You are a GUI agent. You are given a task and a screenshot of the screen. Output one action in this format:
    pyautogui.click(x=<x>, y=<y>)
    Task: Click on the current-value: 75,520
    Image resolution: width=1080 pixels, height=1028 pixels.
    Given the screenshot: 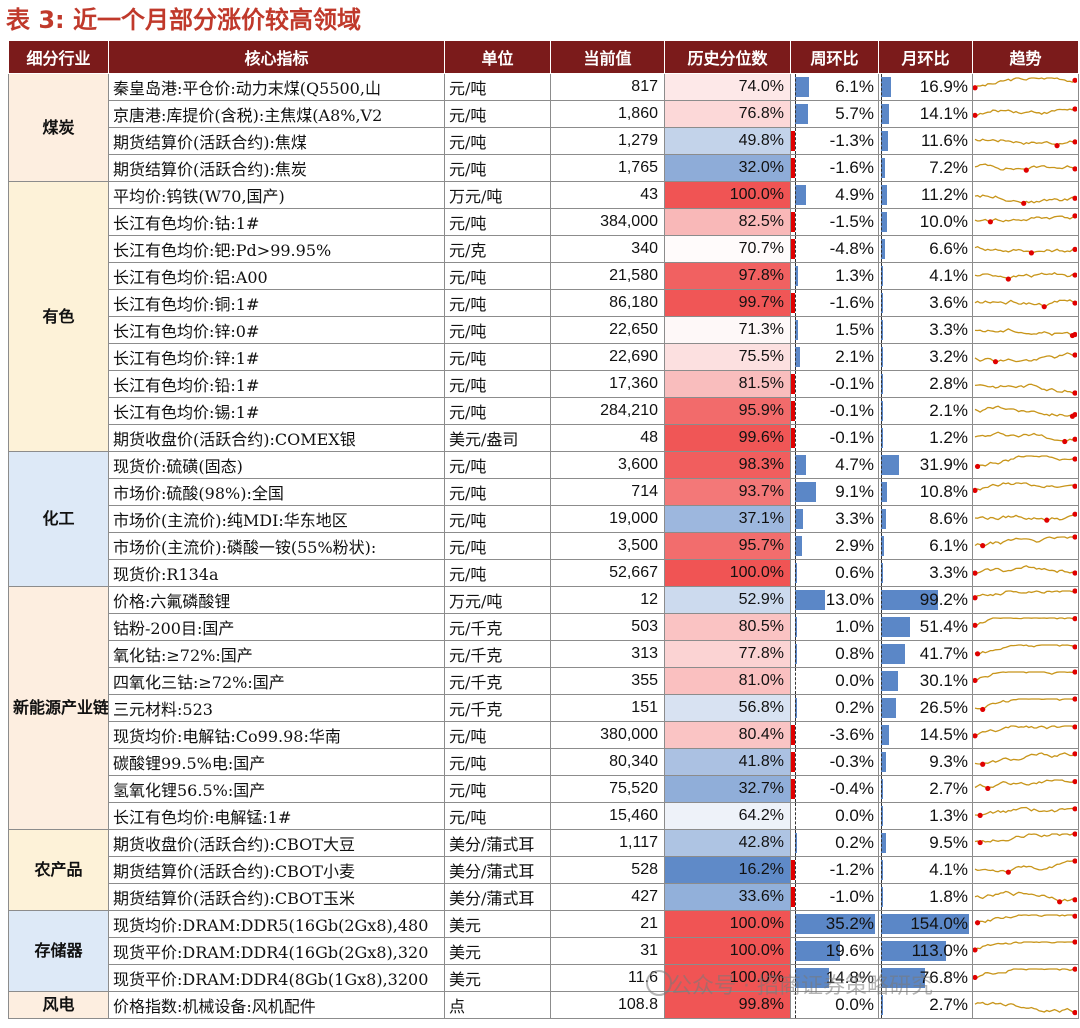 What is the action you would take?
    pyautogui.click(x=607, y=789)
    